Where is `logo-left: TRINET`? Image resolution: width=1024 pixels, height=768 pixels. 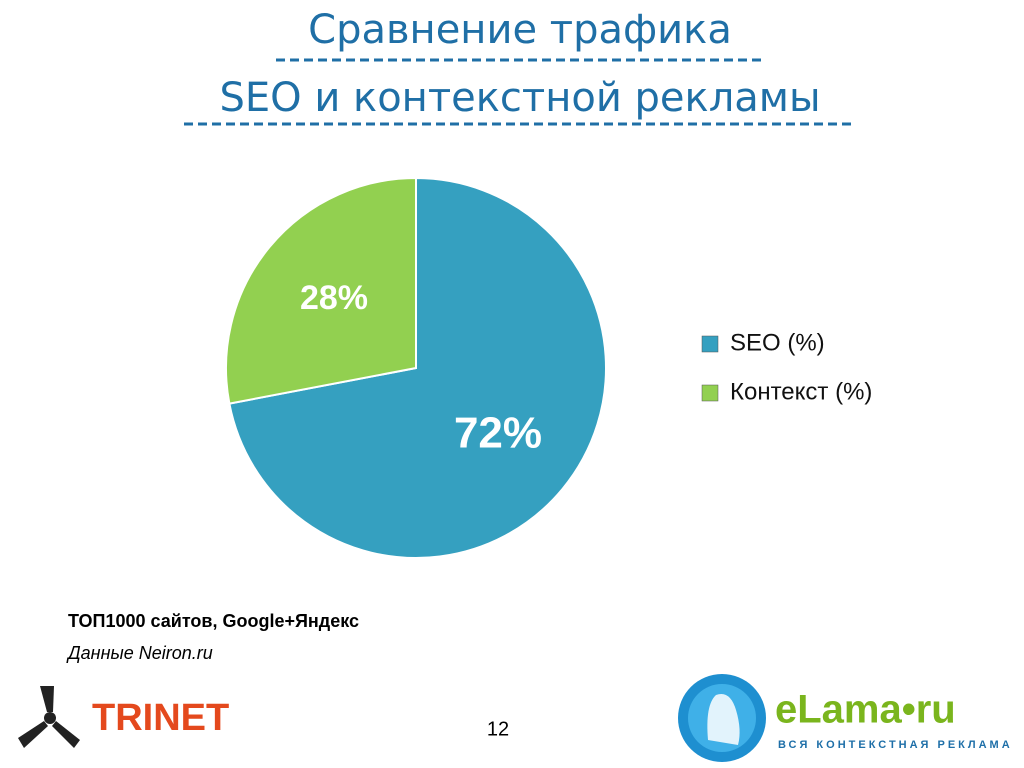 logo-left: TRINET is located at coordinates (160, 718).